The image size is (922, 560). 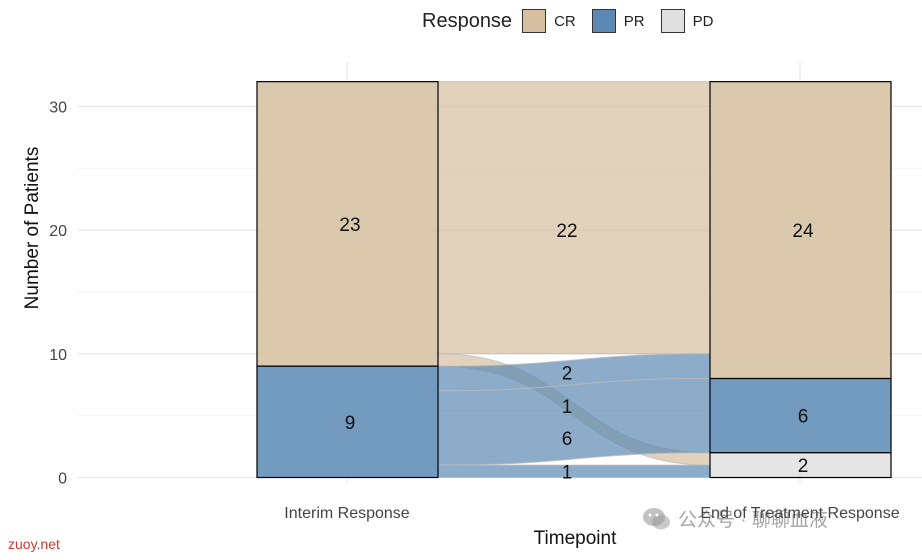 I want to click on flow-cr-to-cr, so click(x=574, y=218).